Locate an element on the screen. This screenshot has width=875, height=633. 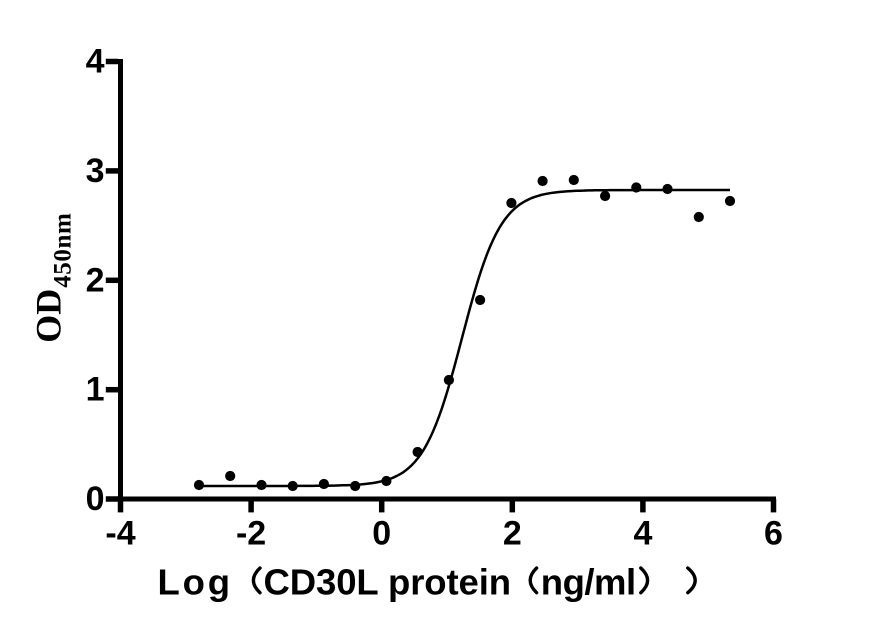
svg-text: 1 is located at coordinates (95, 390).